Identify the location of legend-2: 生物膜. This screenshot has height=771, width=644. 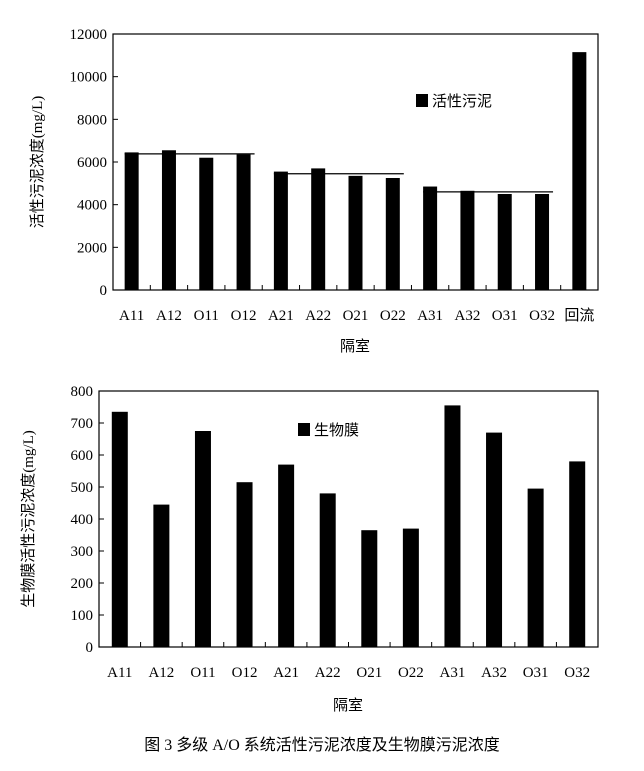
(328, 430).